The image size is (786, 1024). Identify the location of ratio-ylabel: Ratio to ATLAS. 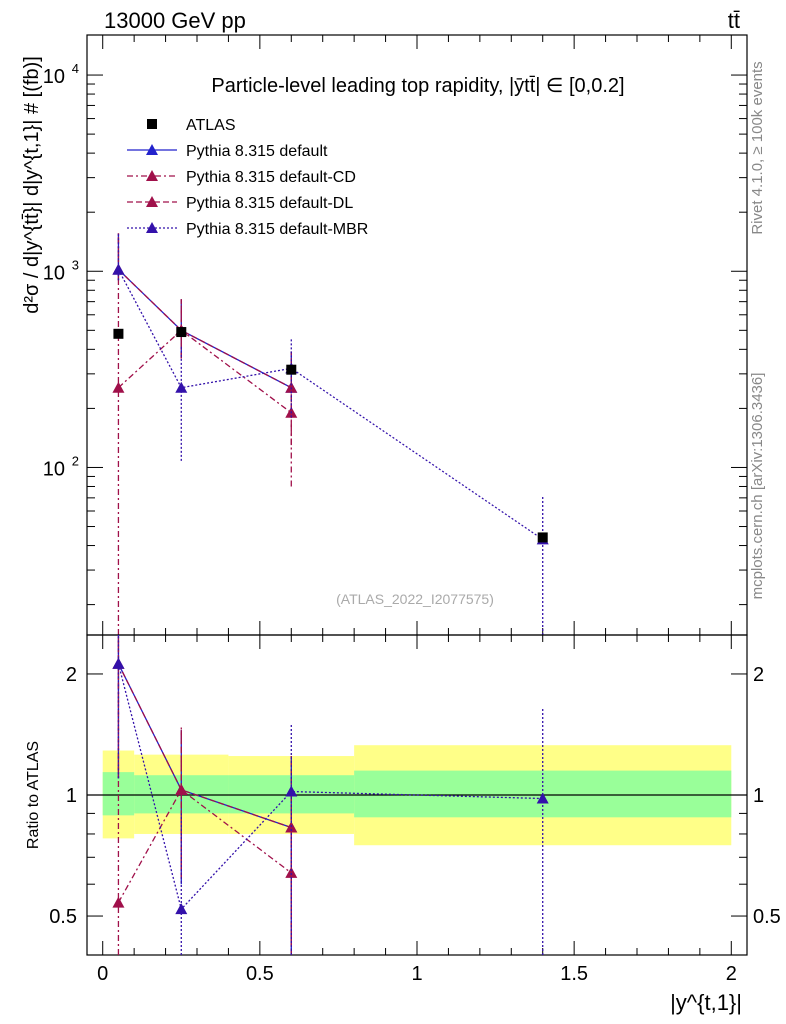
(33, 795).